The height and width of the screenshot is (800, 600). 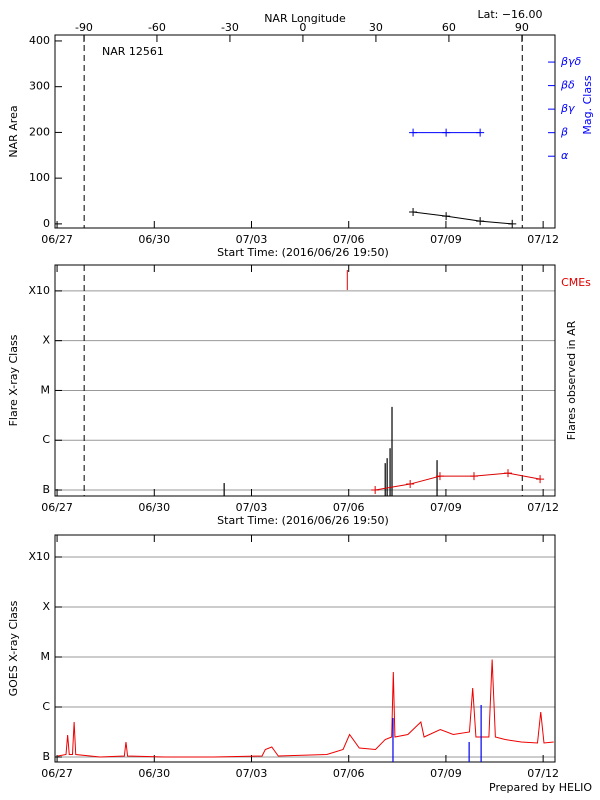 What do you see at coordinates (587, 104) in the screenshot?
I see `y2-axis-title: Mag. Class` at bounding box center [587, 104].